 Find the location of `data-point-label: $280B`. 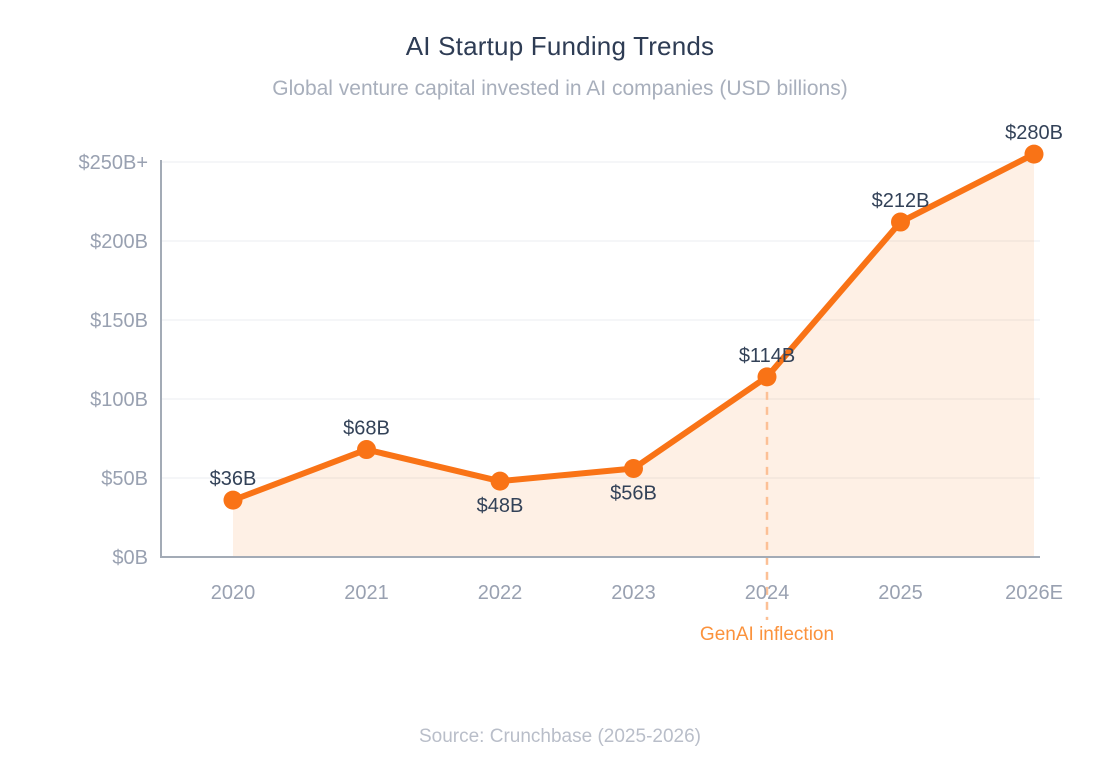

data-point-label: $280B is located at coordinates (1034, 133).